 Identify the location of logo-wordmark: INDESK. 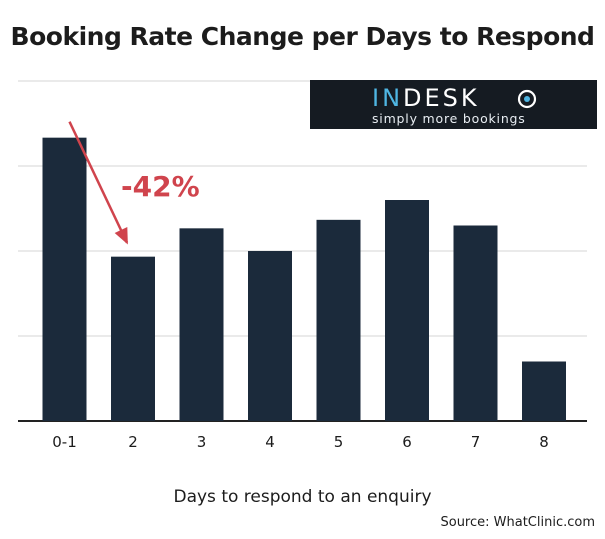
(426, 98).